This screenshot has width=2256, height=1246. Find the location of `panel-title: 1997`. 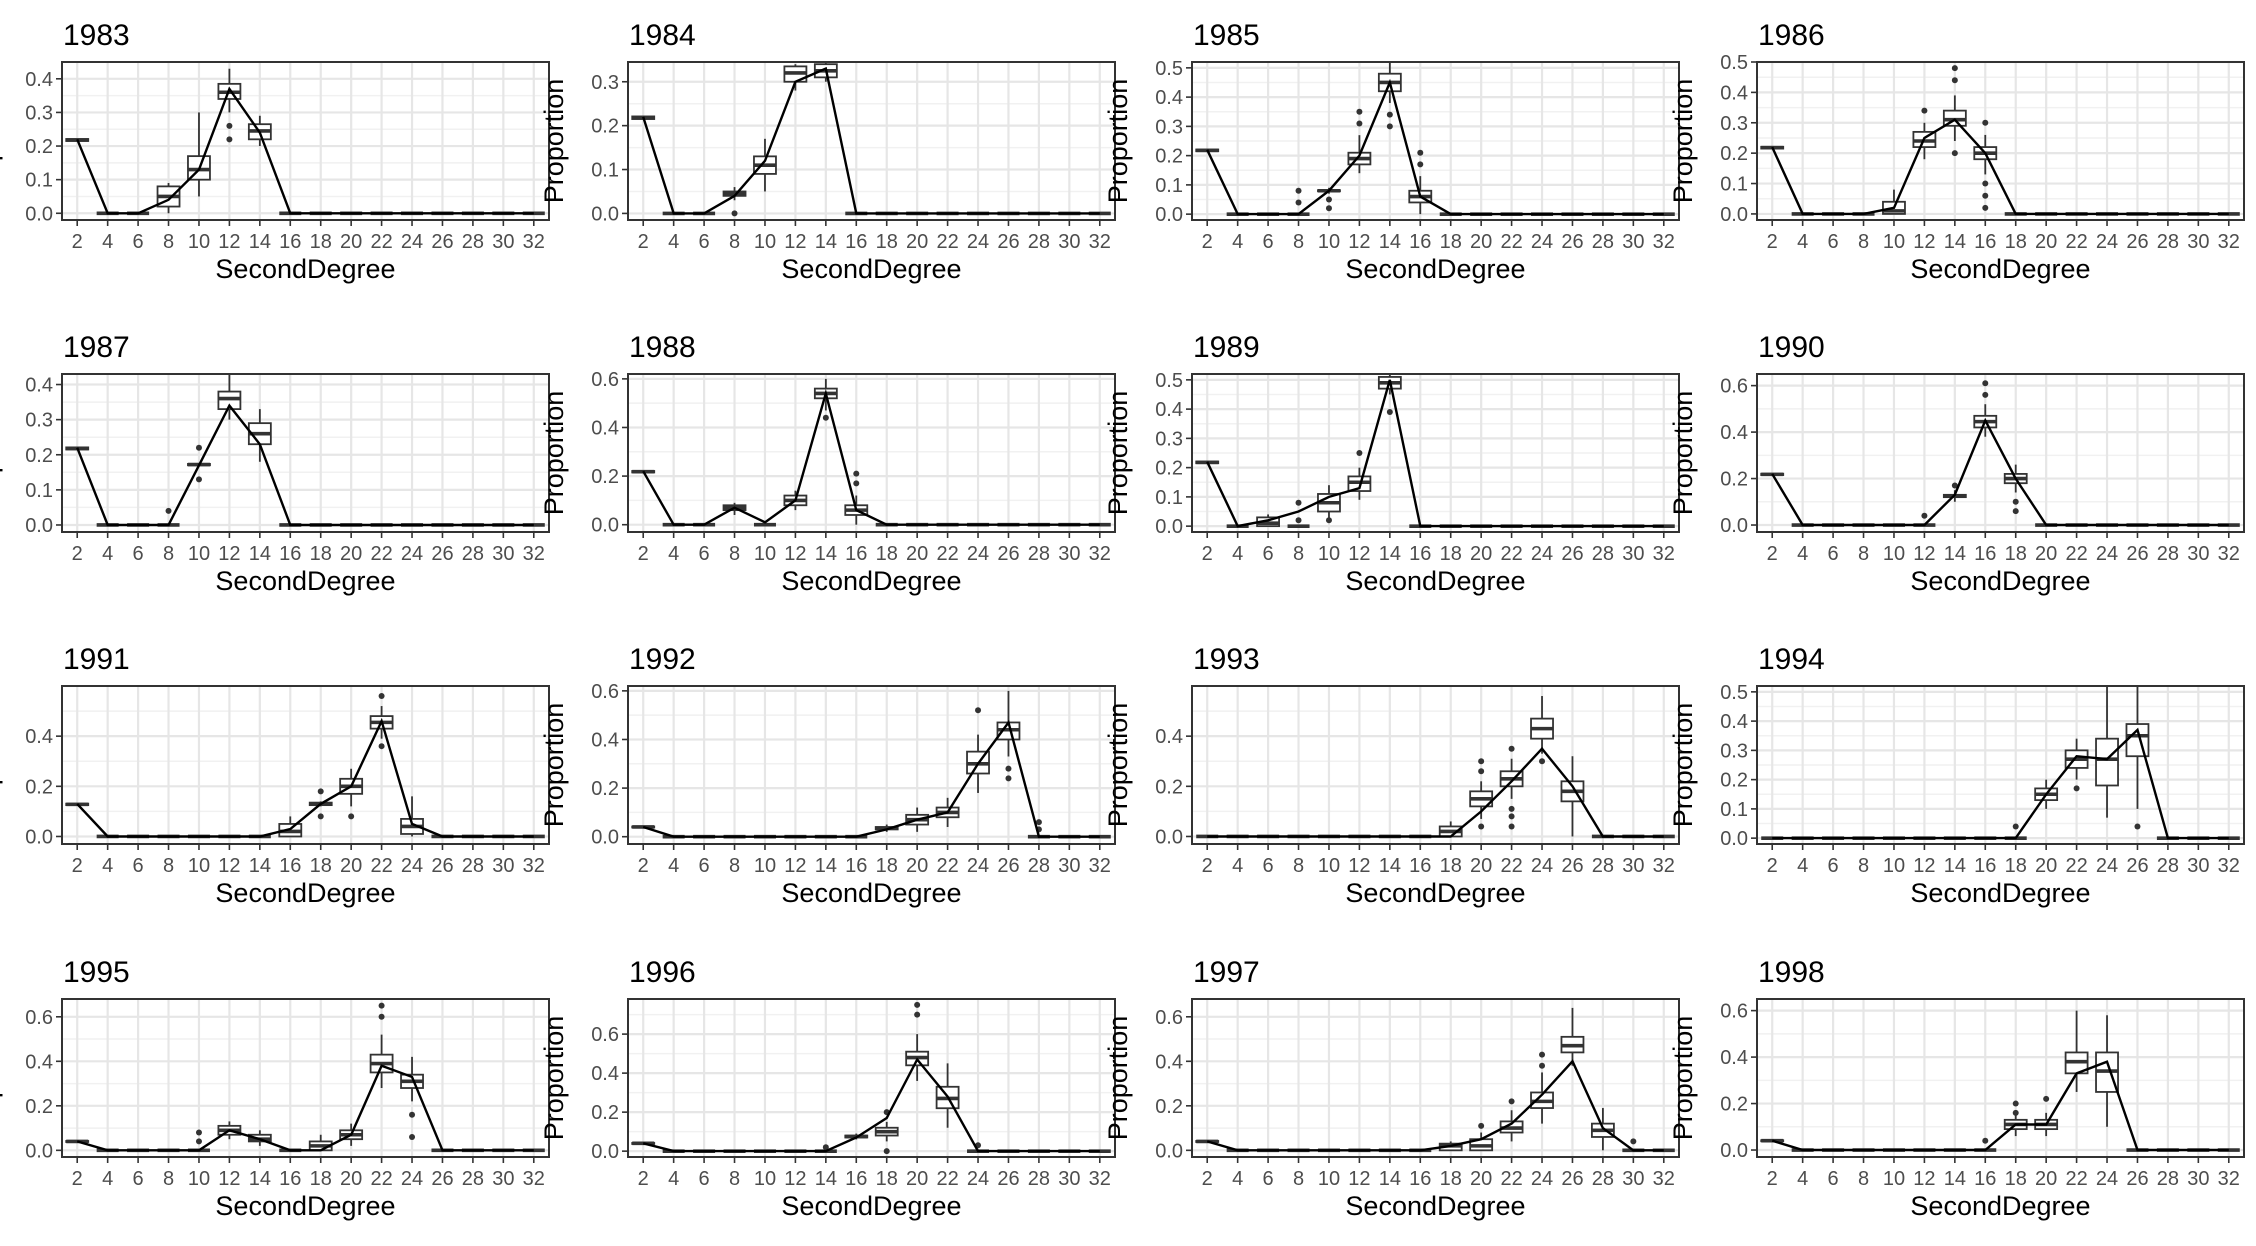

panel-title: 1997 is located at coordinates (1226, 972).